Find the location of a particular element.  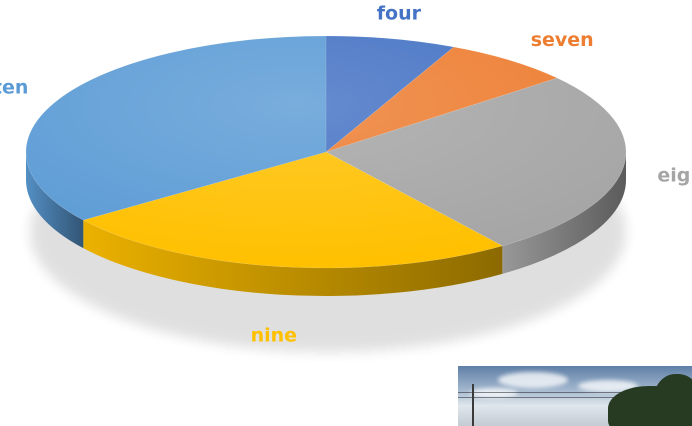

label-ten: ten is located at coordinates (14, 88).